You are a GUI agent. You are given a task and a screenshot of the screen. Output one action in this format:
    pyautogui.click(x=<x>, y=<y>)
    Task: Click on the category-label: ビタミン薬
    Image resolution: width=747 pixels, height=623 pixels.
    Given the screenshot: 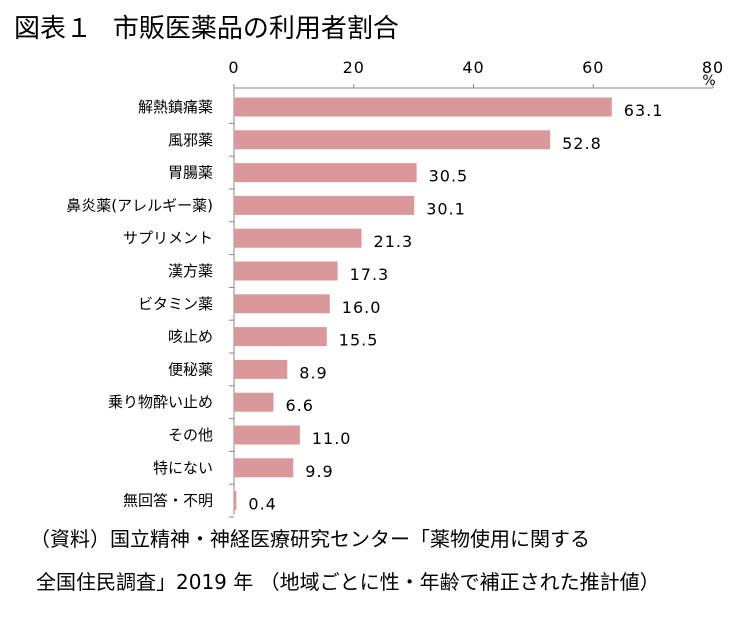 What is the action you would take?
    pyautogui.click(x=175, y=304)
    